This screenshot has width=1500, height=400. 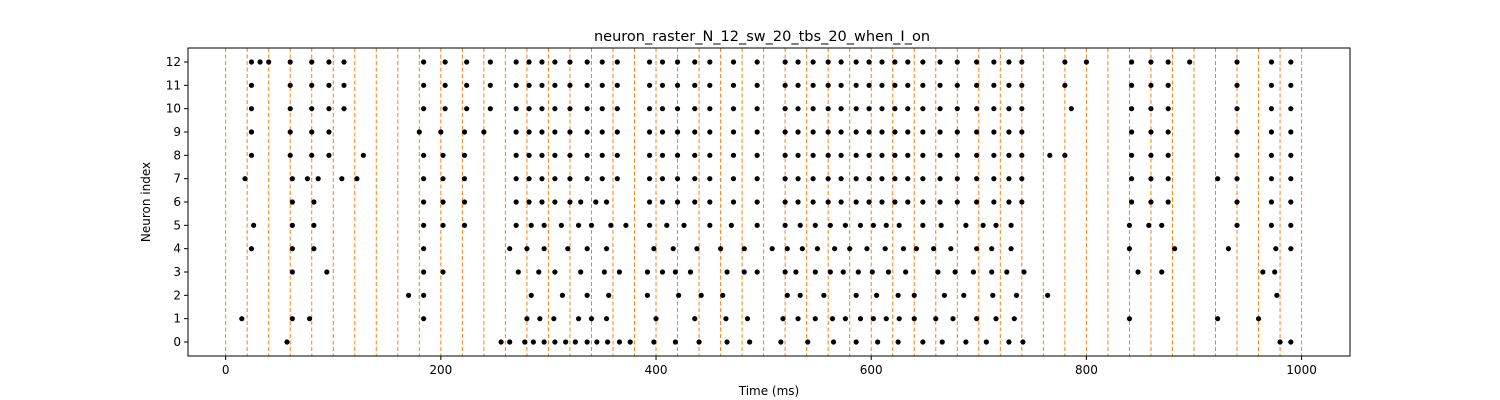 What do you see at coordinates (177, 132) in the screenshot?
I see `y-tick-label: 9` at bounding box center [177, 132].